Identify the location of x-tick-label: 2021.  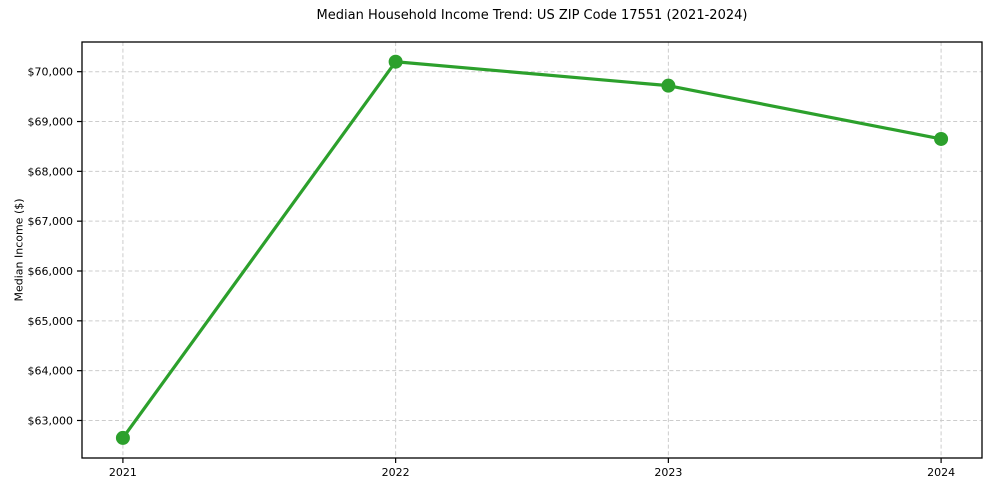
(123, 472).